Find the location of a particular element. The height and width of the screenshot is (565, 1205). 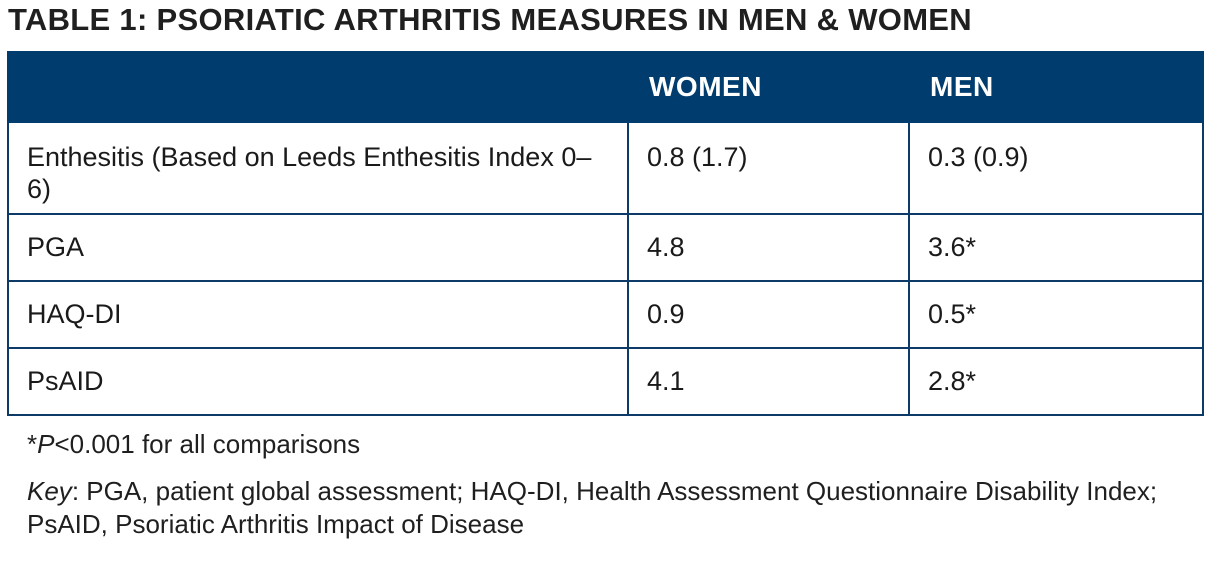

key-label: Key is located at coordinates (49, 491).